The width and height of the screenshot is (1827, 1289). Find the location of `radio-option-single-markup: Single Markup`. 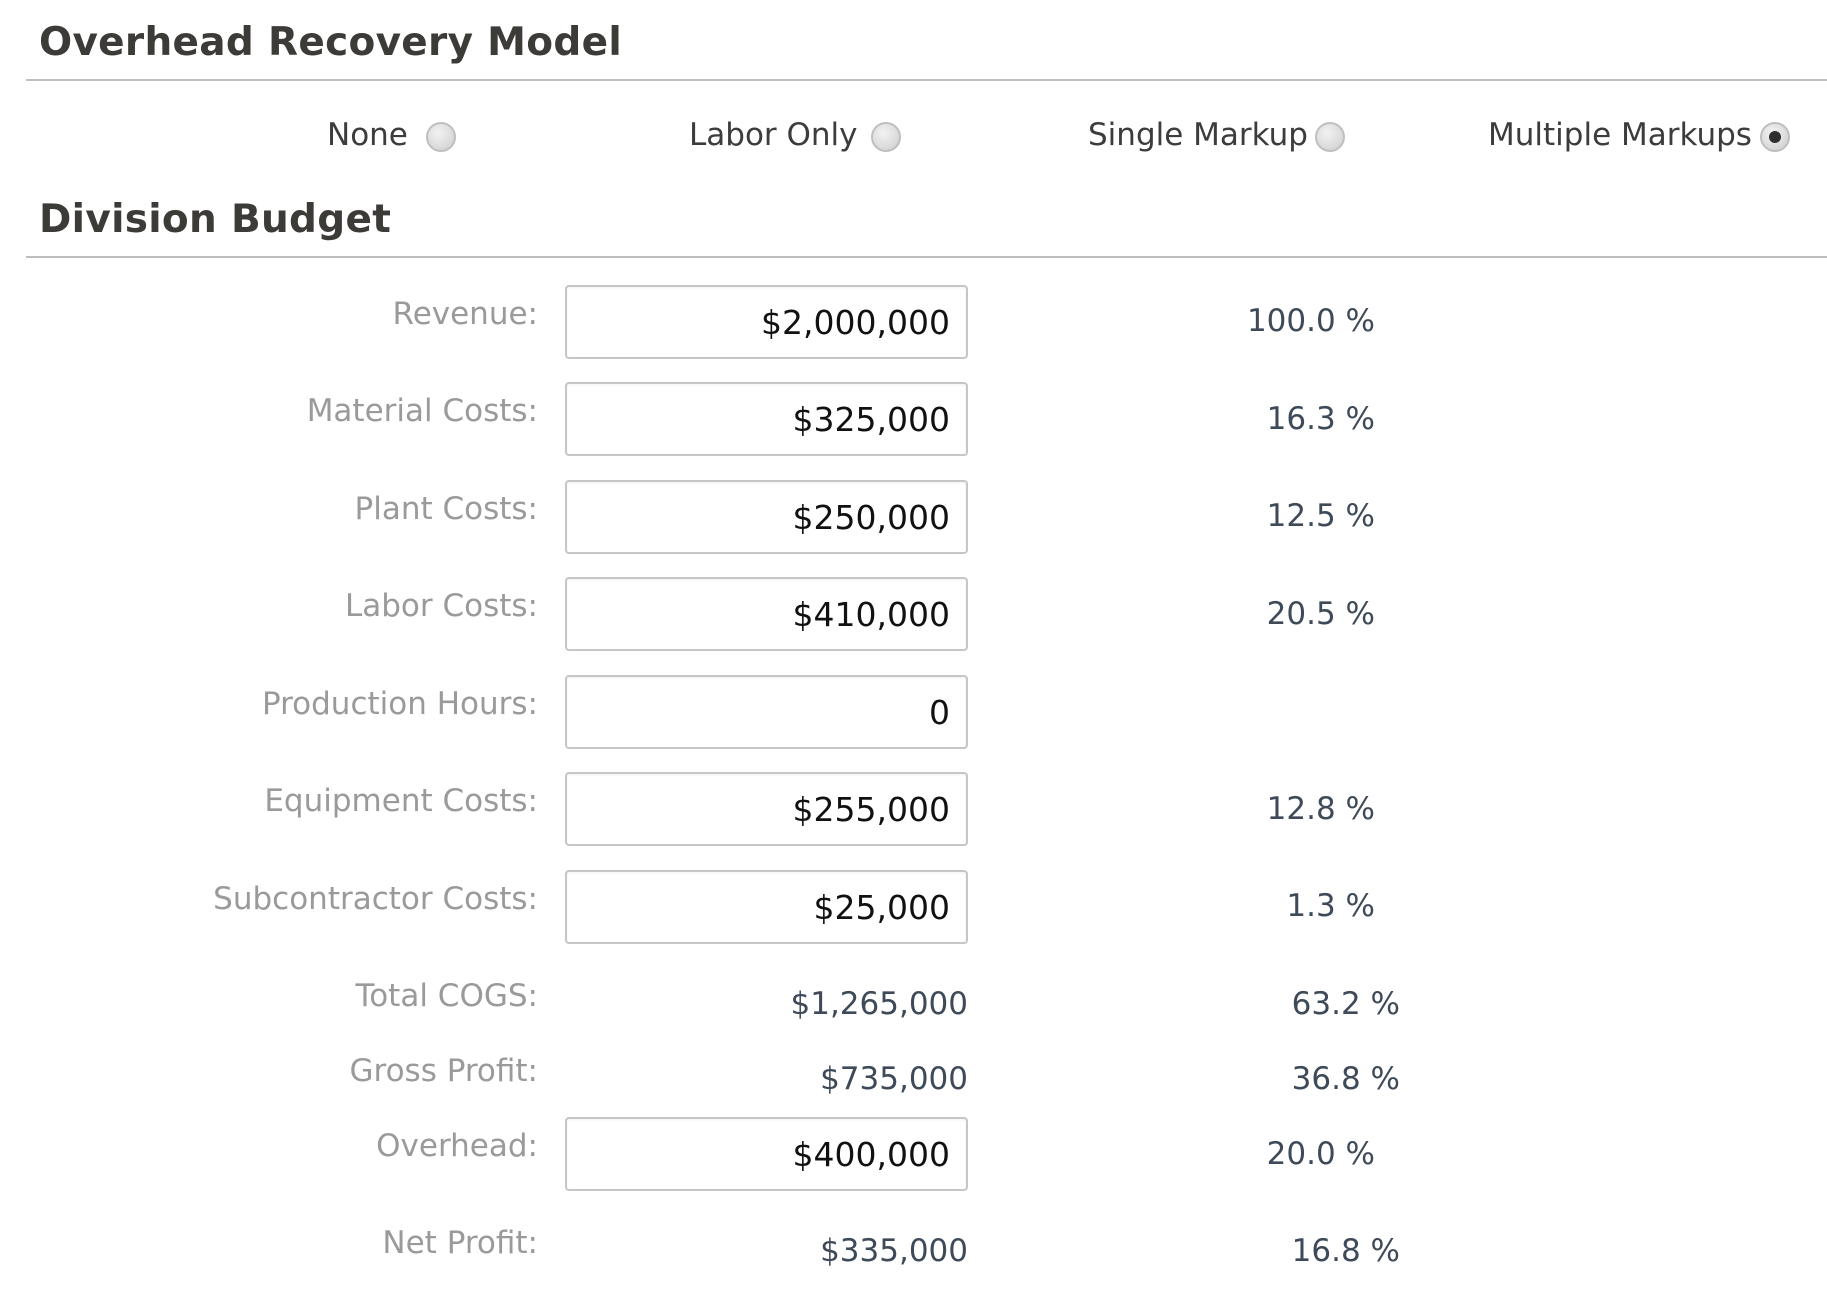

radio-option-single-markup: Single Markup is located at coordinates (1198, 135).